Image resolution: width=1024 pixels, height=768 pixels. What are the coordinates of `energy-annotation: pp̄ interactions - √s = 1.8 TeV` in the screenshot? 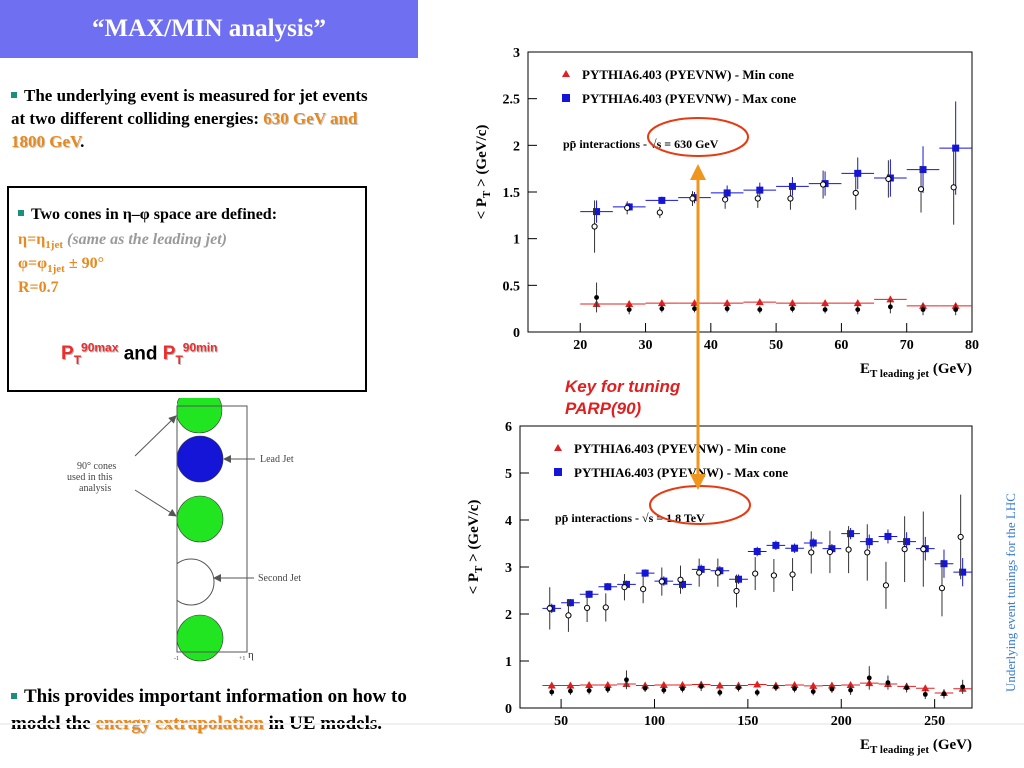 It's located at (630, 518).